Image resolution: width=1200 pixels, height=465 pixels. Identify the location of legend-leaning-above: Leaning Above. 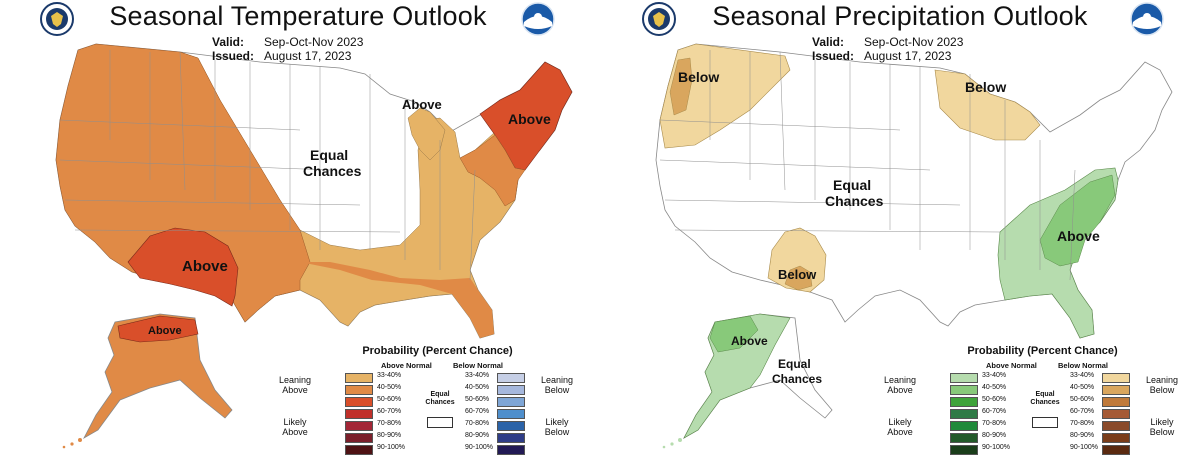
(295, 385).